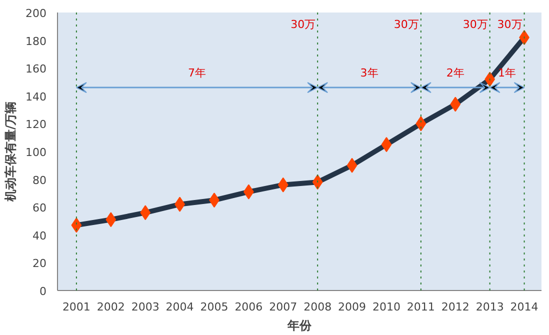  Describe the element at coordinates (490, 307) in the screenshot. I see `x-tick-label: 2013` at that location.